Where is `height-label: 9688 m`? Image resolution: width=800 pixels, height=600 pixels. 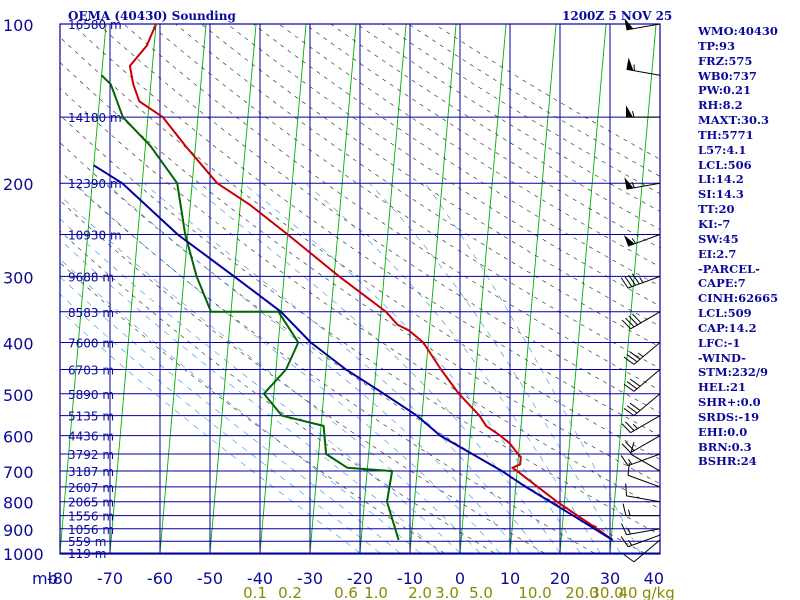
height-label: 9688 m is located at coordinates (91, 277).